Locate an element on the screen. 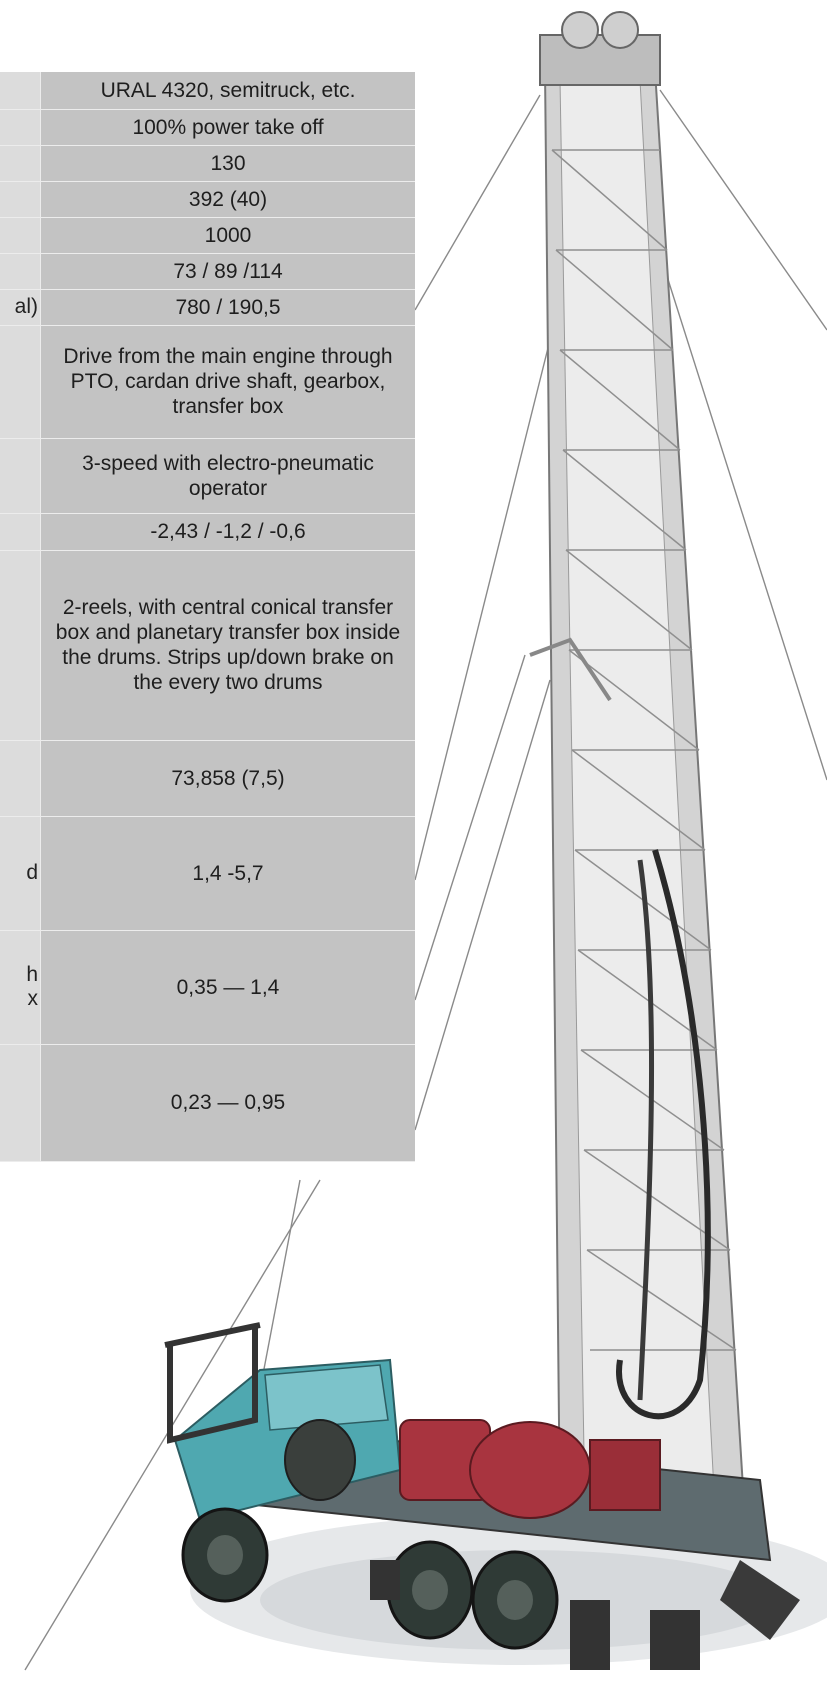 The image size is (827, 1696). spec-row: 73,858 (7,5) is located at coordinates (207, 778).